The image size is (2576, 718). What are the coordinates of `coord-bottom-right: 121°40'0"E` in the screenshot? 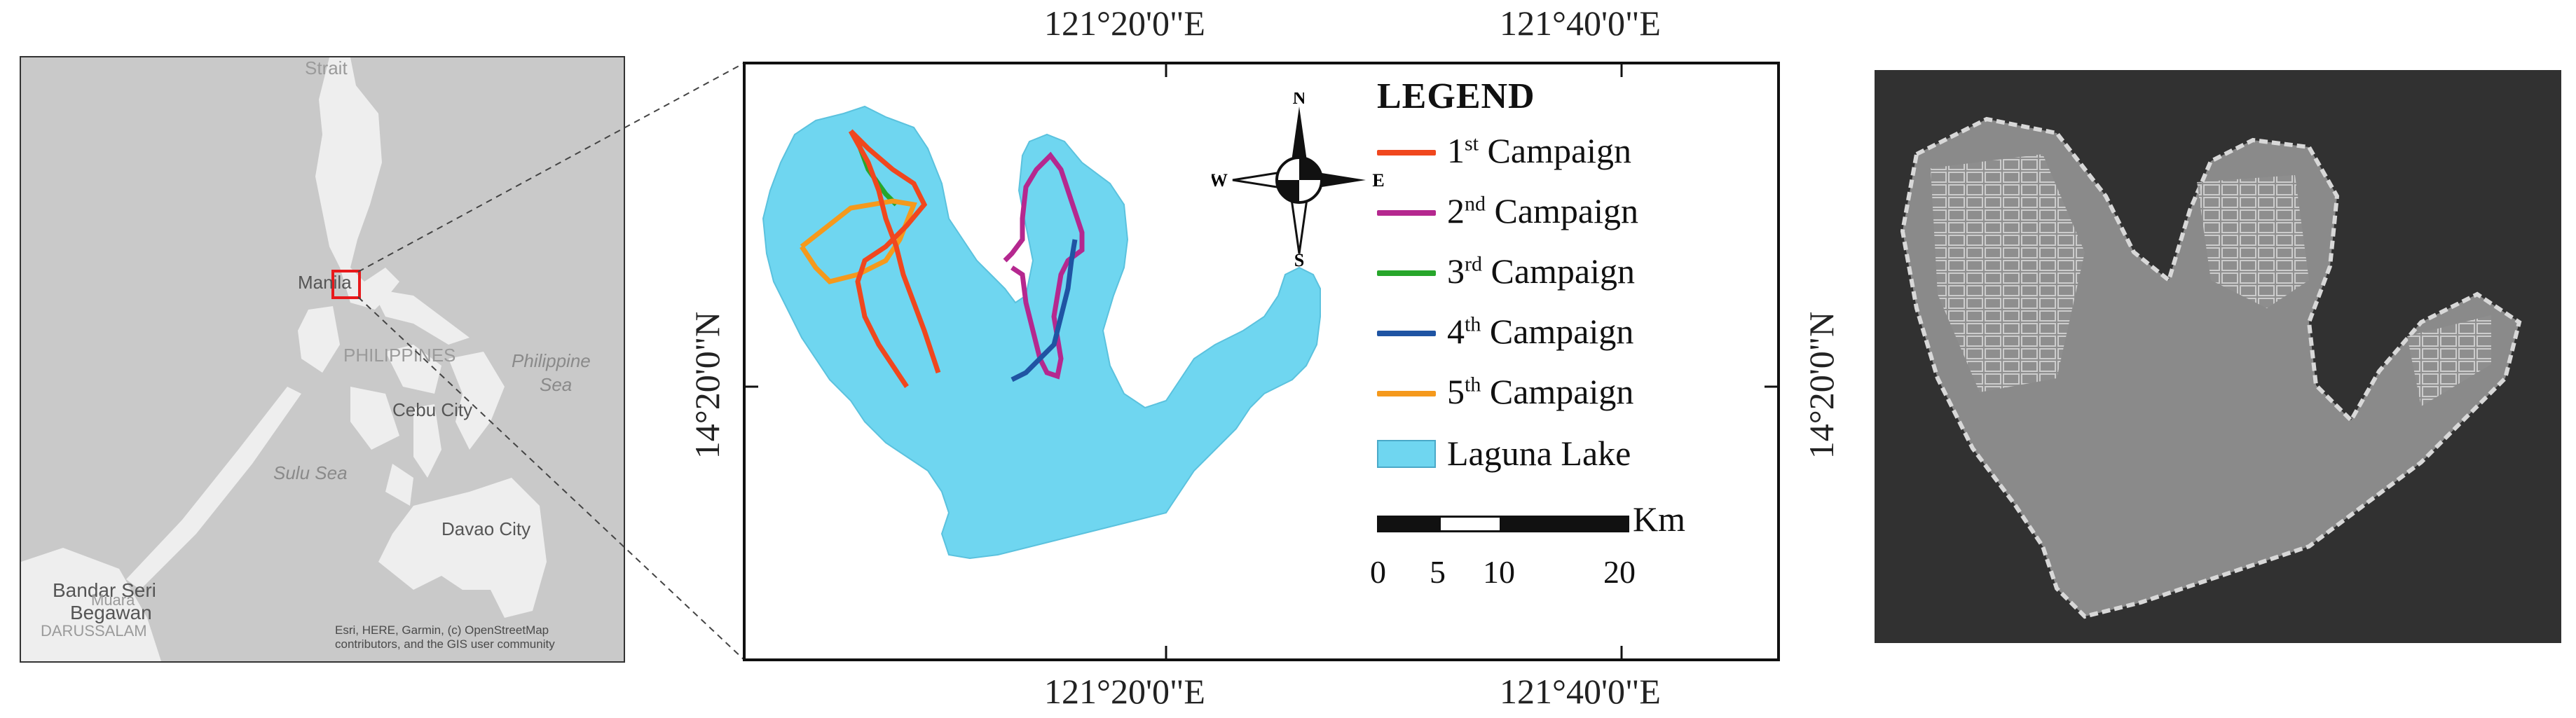 It's located at (1580, 691).